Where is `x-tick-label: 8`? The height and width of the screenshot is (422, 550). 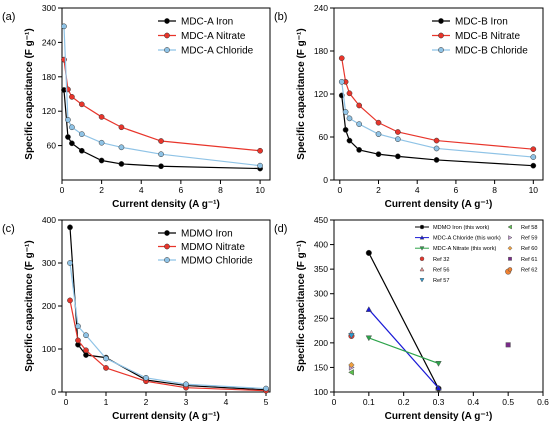 x-tick-label: 8 is located at coordinates (220, 190).